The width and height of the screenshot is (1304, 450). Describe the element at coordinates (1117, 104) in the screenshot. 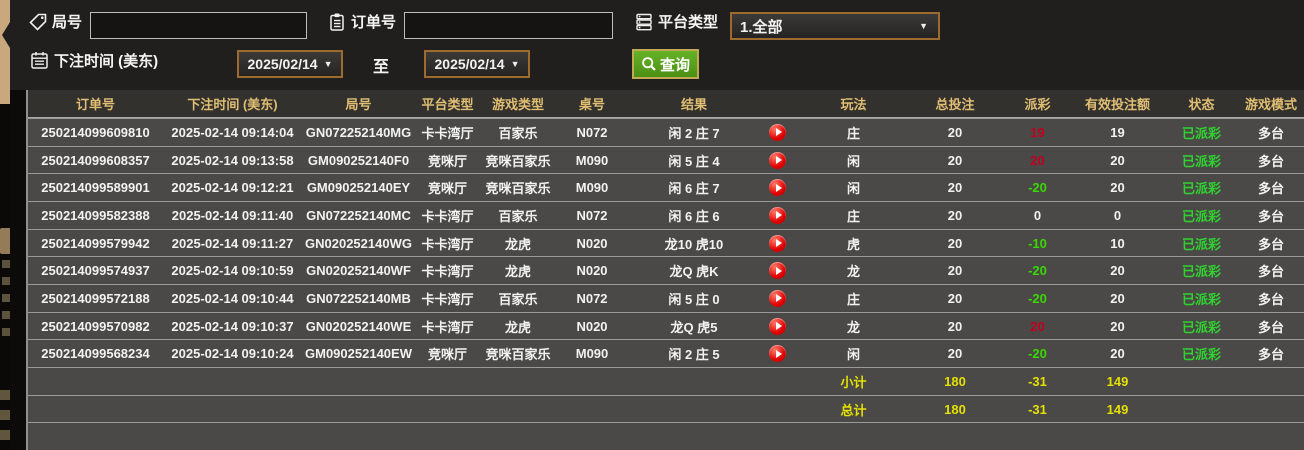

I see `column-header: 有效投注额` at that location.